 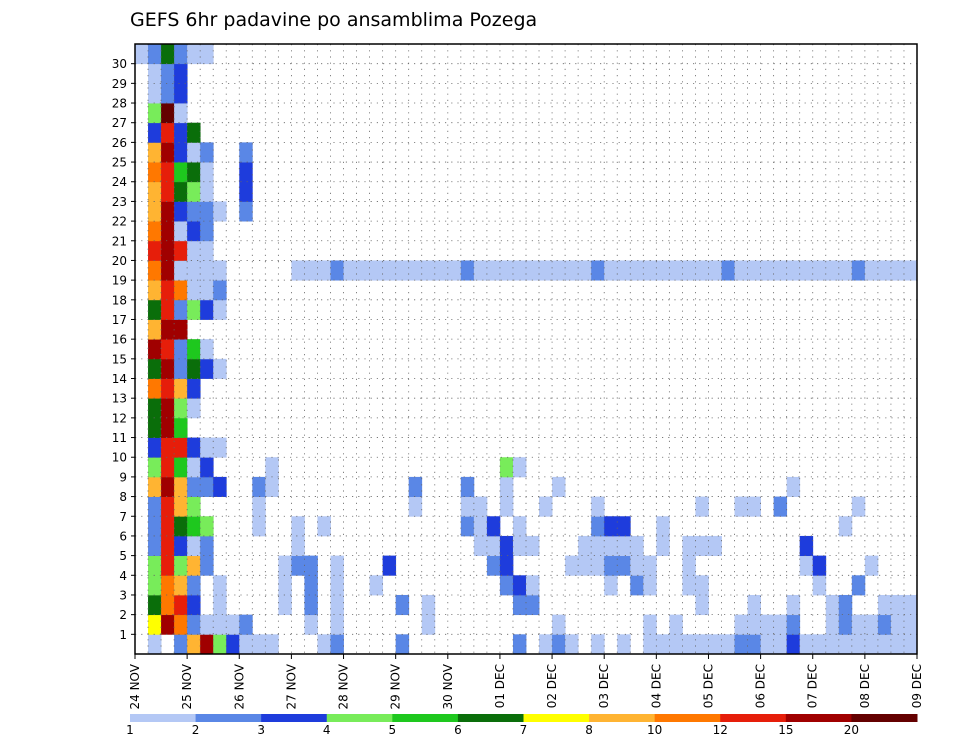 I want to click on x-tick-label: 09 DEC, so click(x=917, y=686).